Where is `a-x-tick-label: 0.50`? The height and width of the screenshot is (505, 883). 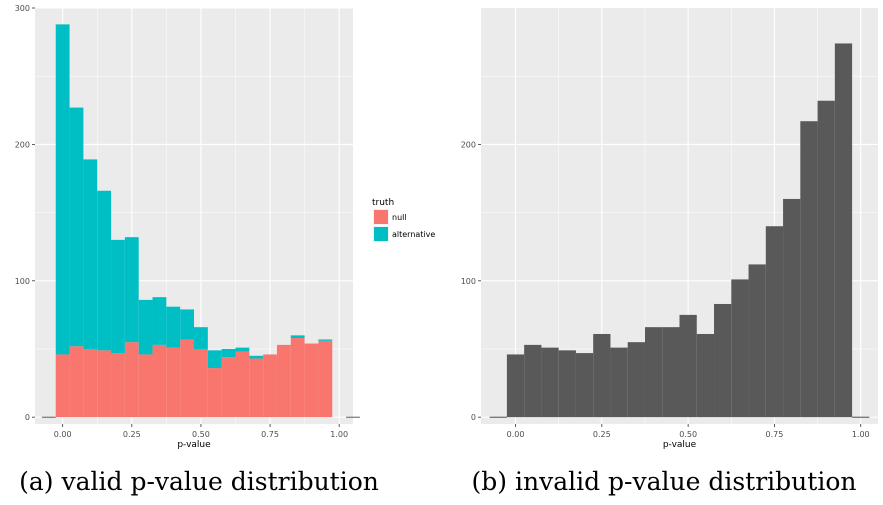 a-x-tick-label: 0.50 is located at coordinates (201, 434).